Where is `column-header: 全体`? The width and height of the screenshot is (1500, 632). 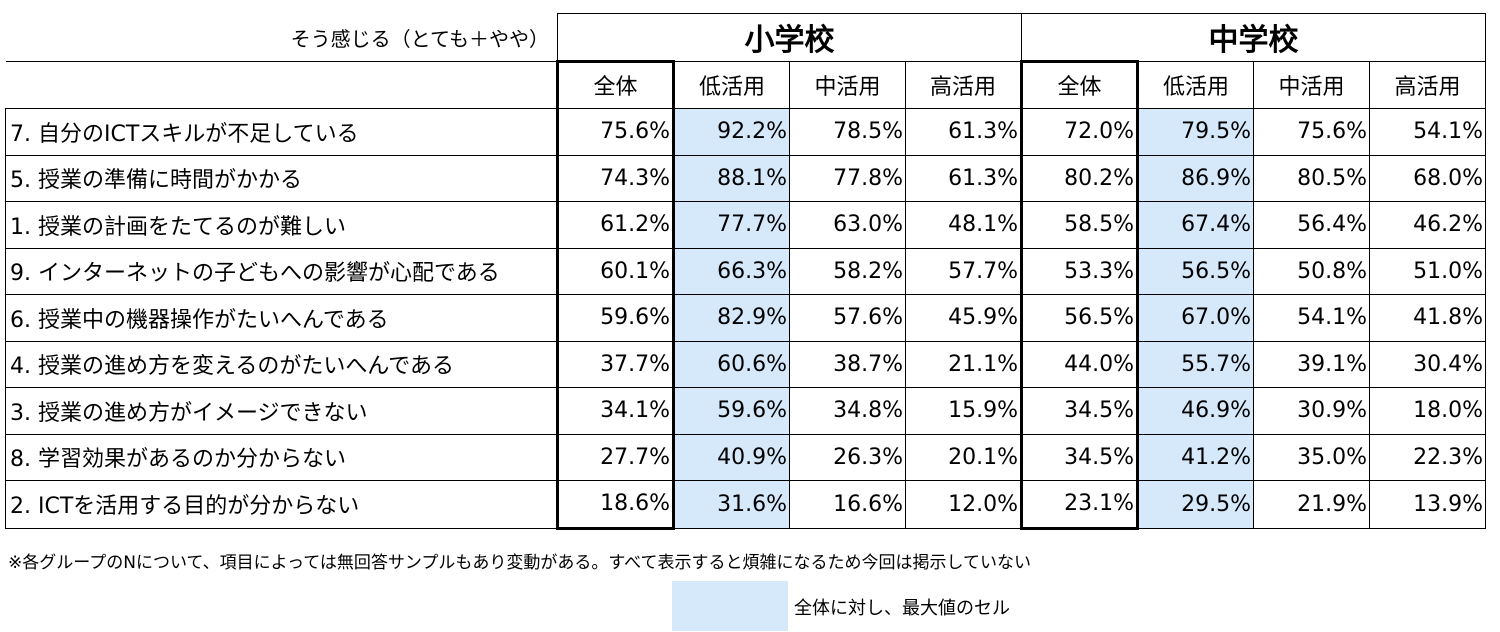
column-header: 全体 is located at coordinates (1079, 84).